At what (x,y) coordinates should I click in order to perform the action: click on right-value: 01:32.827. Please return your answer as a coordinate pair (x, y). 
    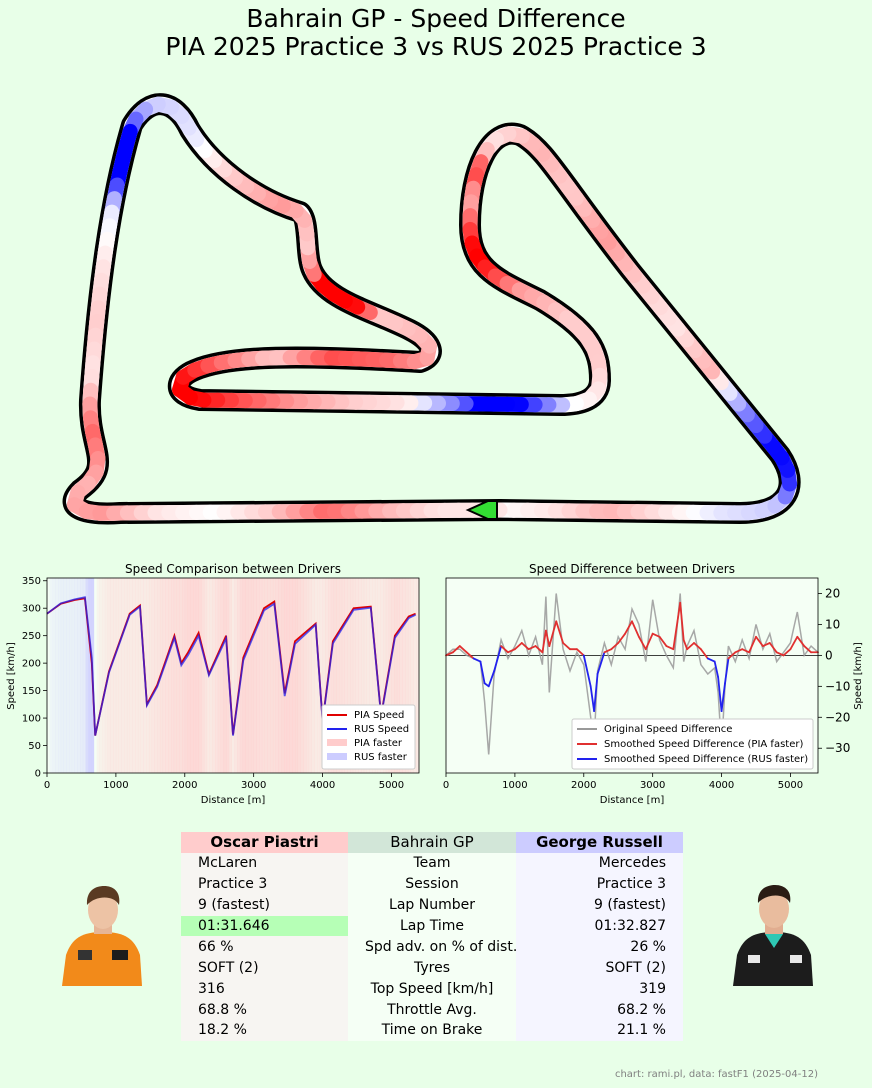
    Looking at the image, I should click on (599, 926).